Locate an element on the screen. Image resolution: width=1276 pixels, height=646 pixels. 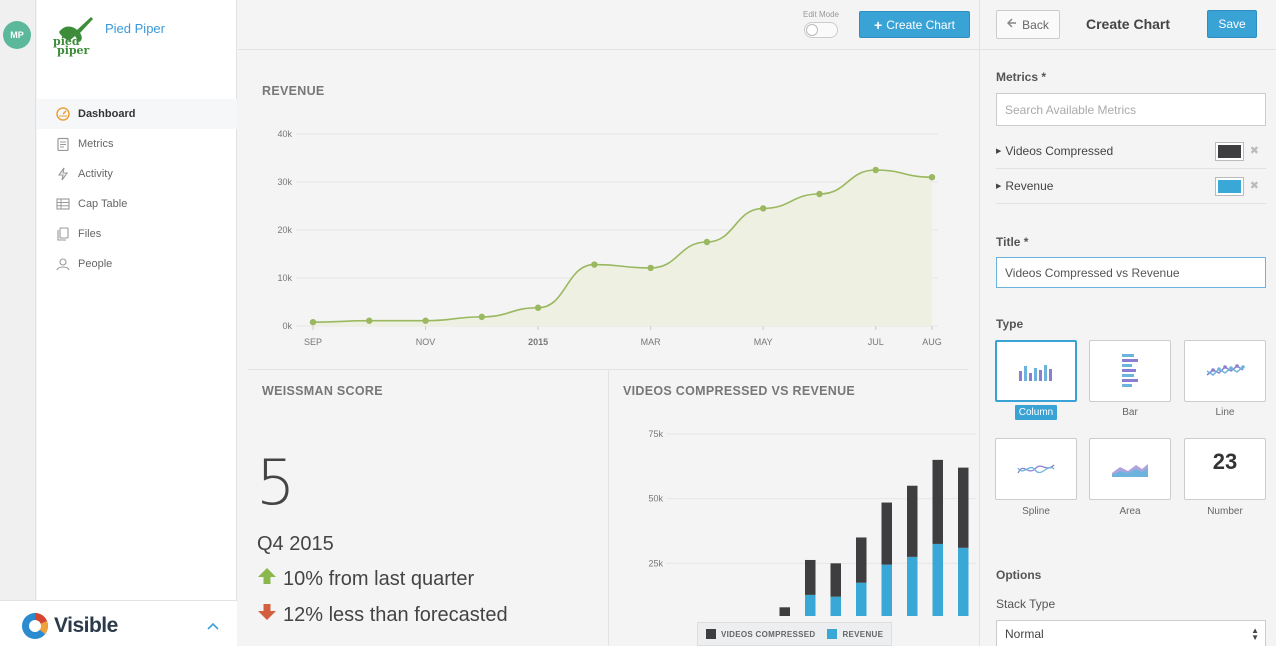
metric-search-input is located at coordinates (1131, 109).